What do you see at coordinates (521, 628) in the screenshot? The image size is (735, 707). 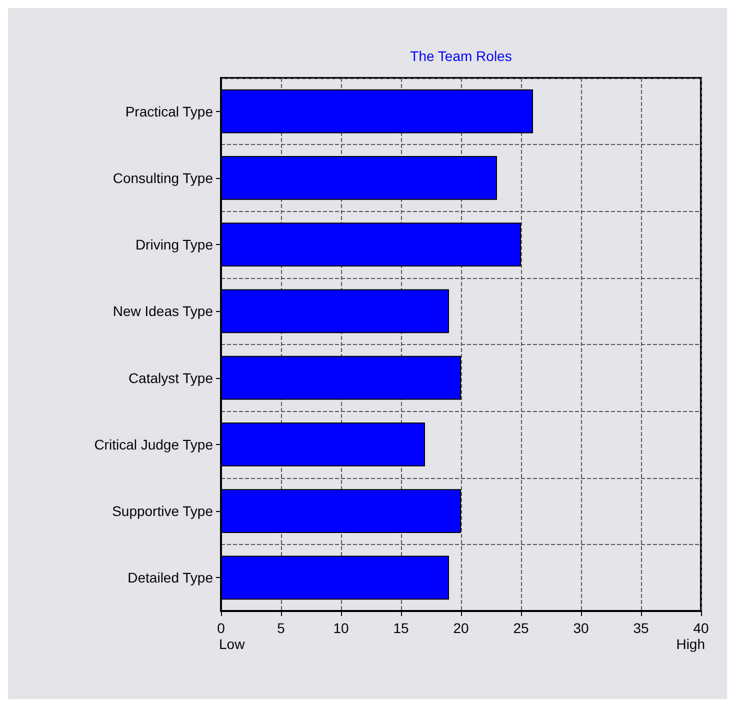 I see `x-tick-label: 25` at bounding box center [521, 628].